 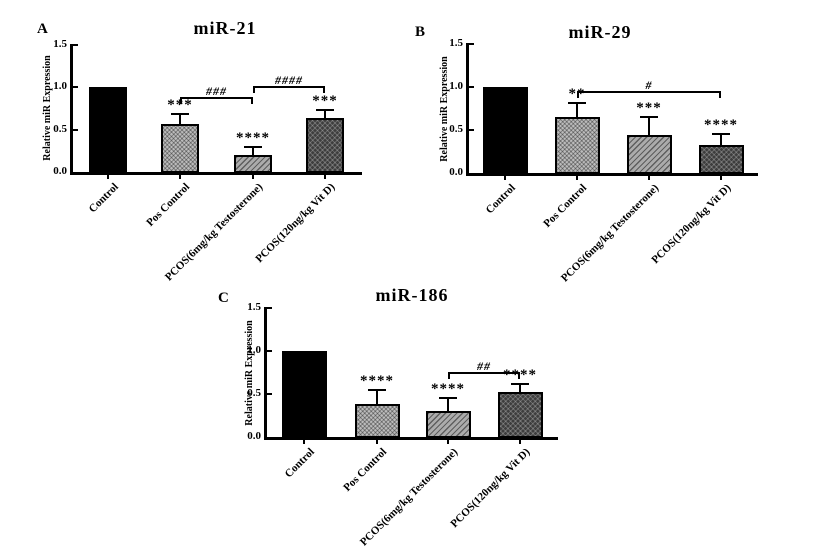 I want to click on chart-title-mir29: miR-29, so click(x=600, y=32).